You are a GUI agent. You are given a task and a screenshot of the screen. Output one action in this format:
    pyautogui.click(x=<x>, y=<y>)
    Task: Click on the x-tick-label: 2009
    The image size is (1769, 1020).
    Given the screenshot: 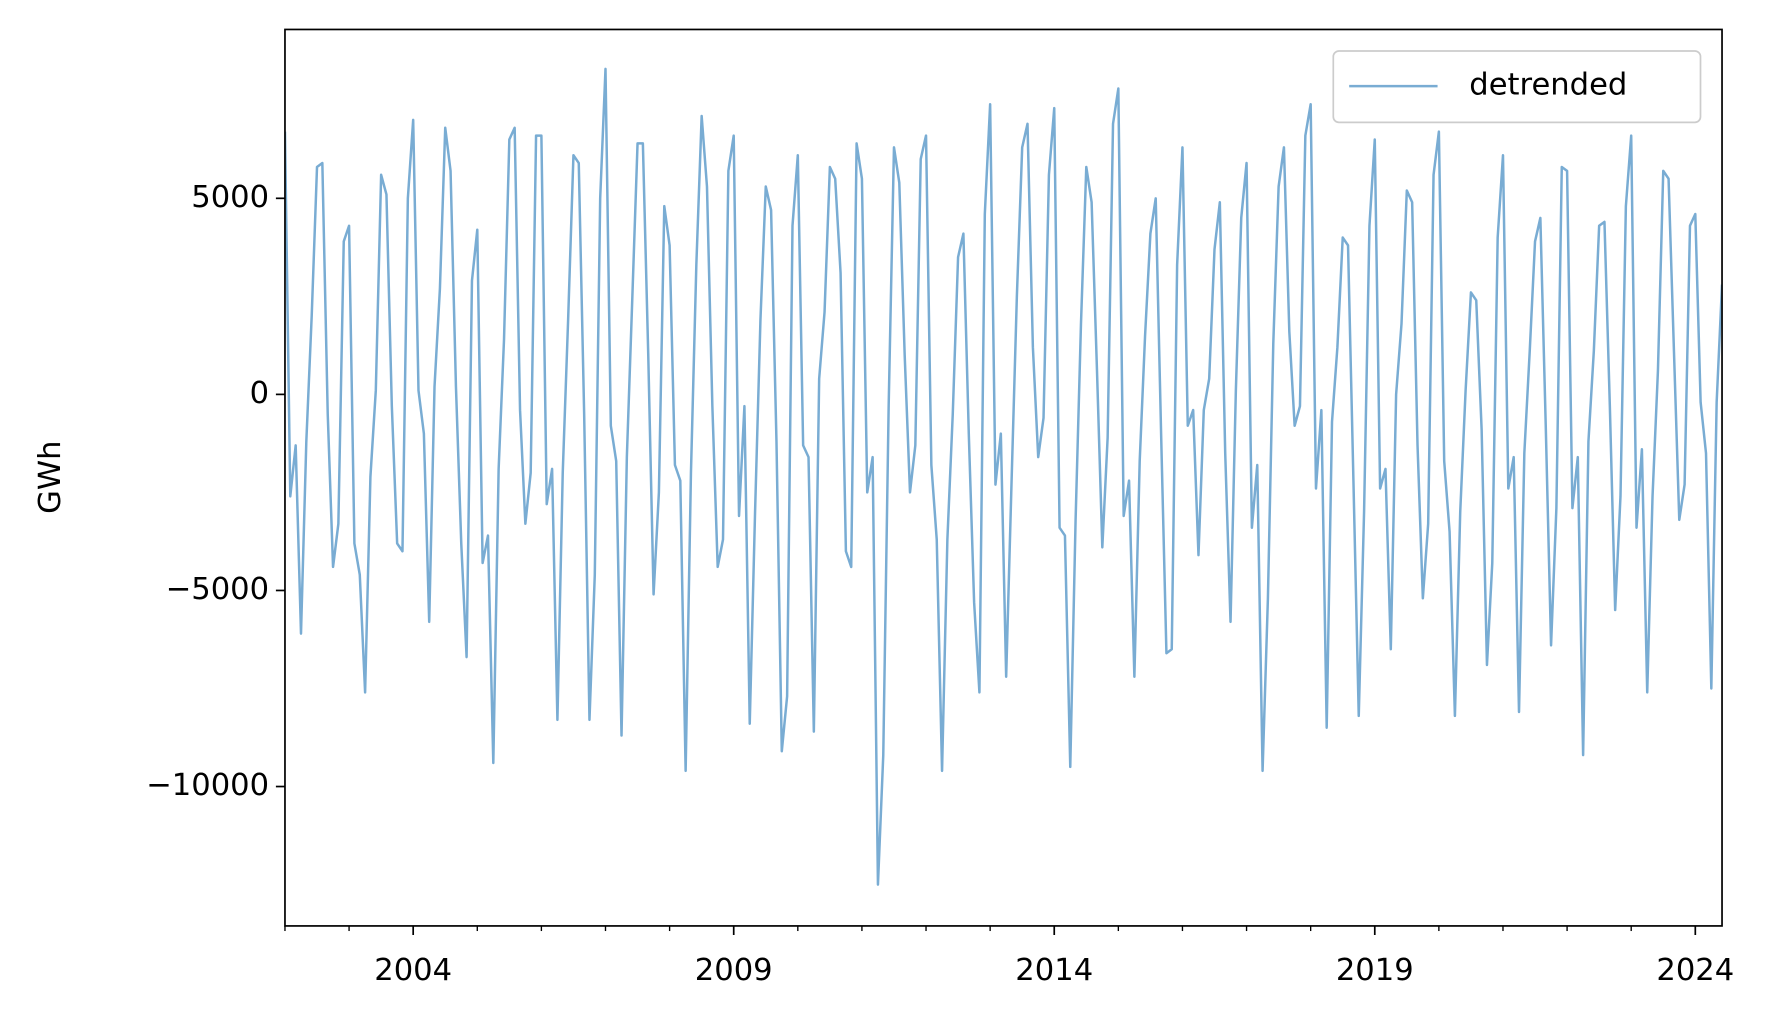 What is the action you would take?
    pyautogui.click(x=734, y=970)
    